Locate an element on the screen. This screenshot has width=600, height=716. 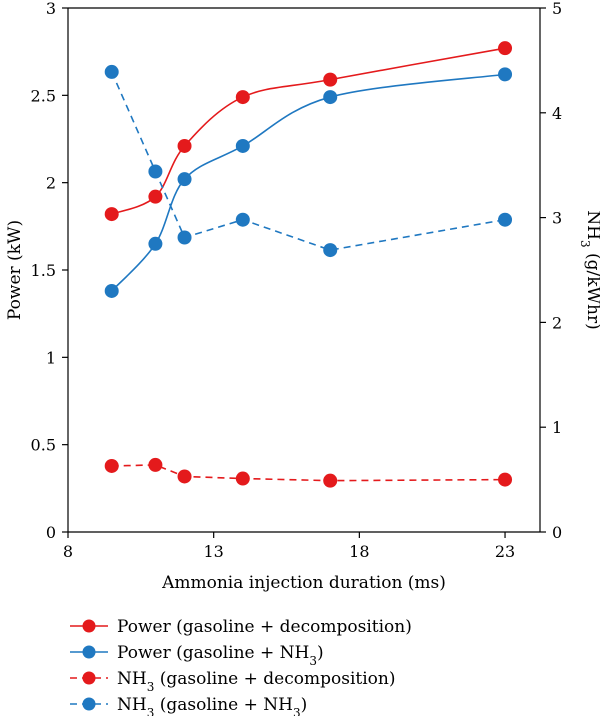
y-left-tick-label: 3 is located at coordinates (51, 9).